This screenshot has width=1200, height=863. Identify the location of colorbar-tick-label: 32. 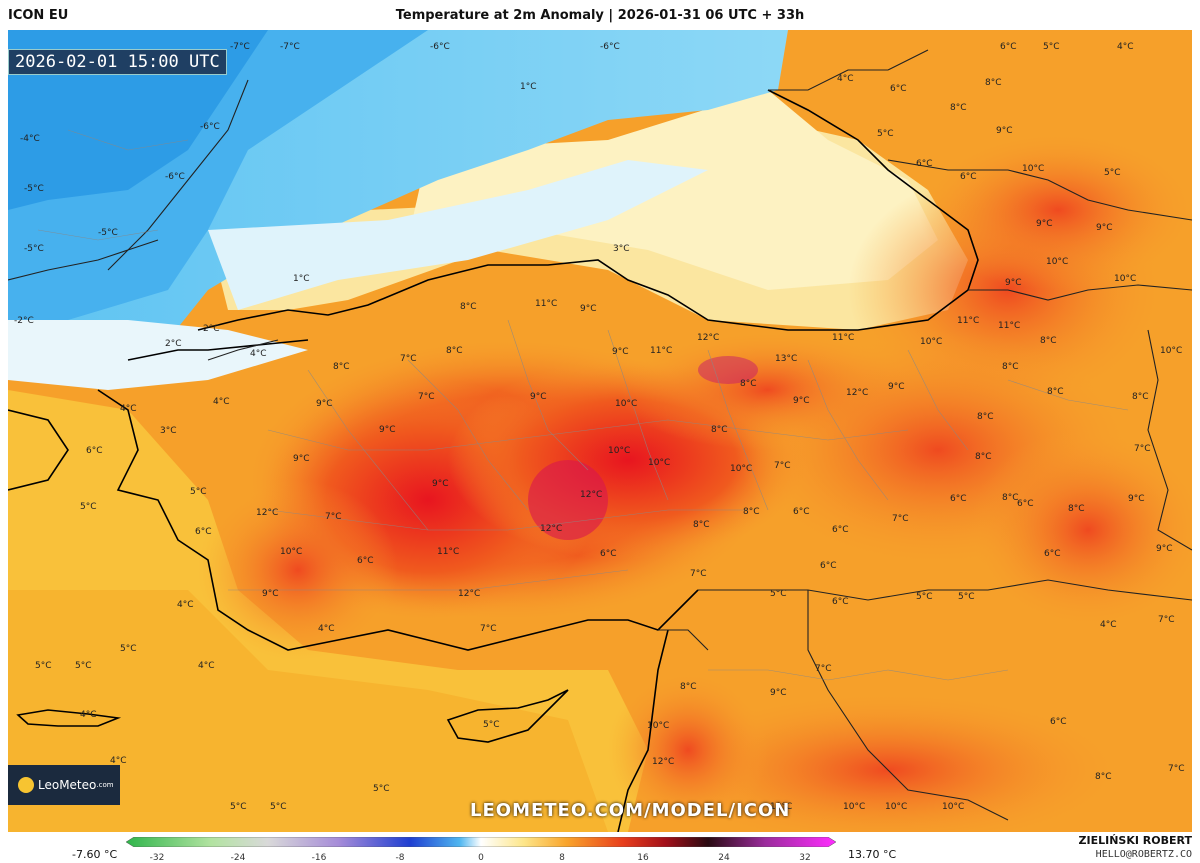
(805, 858).